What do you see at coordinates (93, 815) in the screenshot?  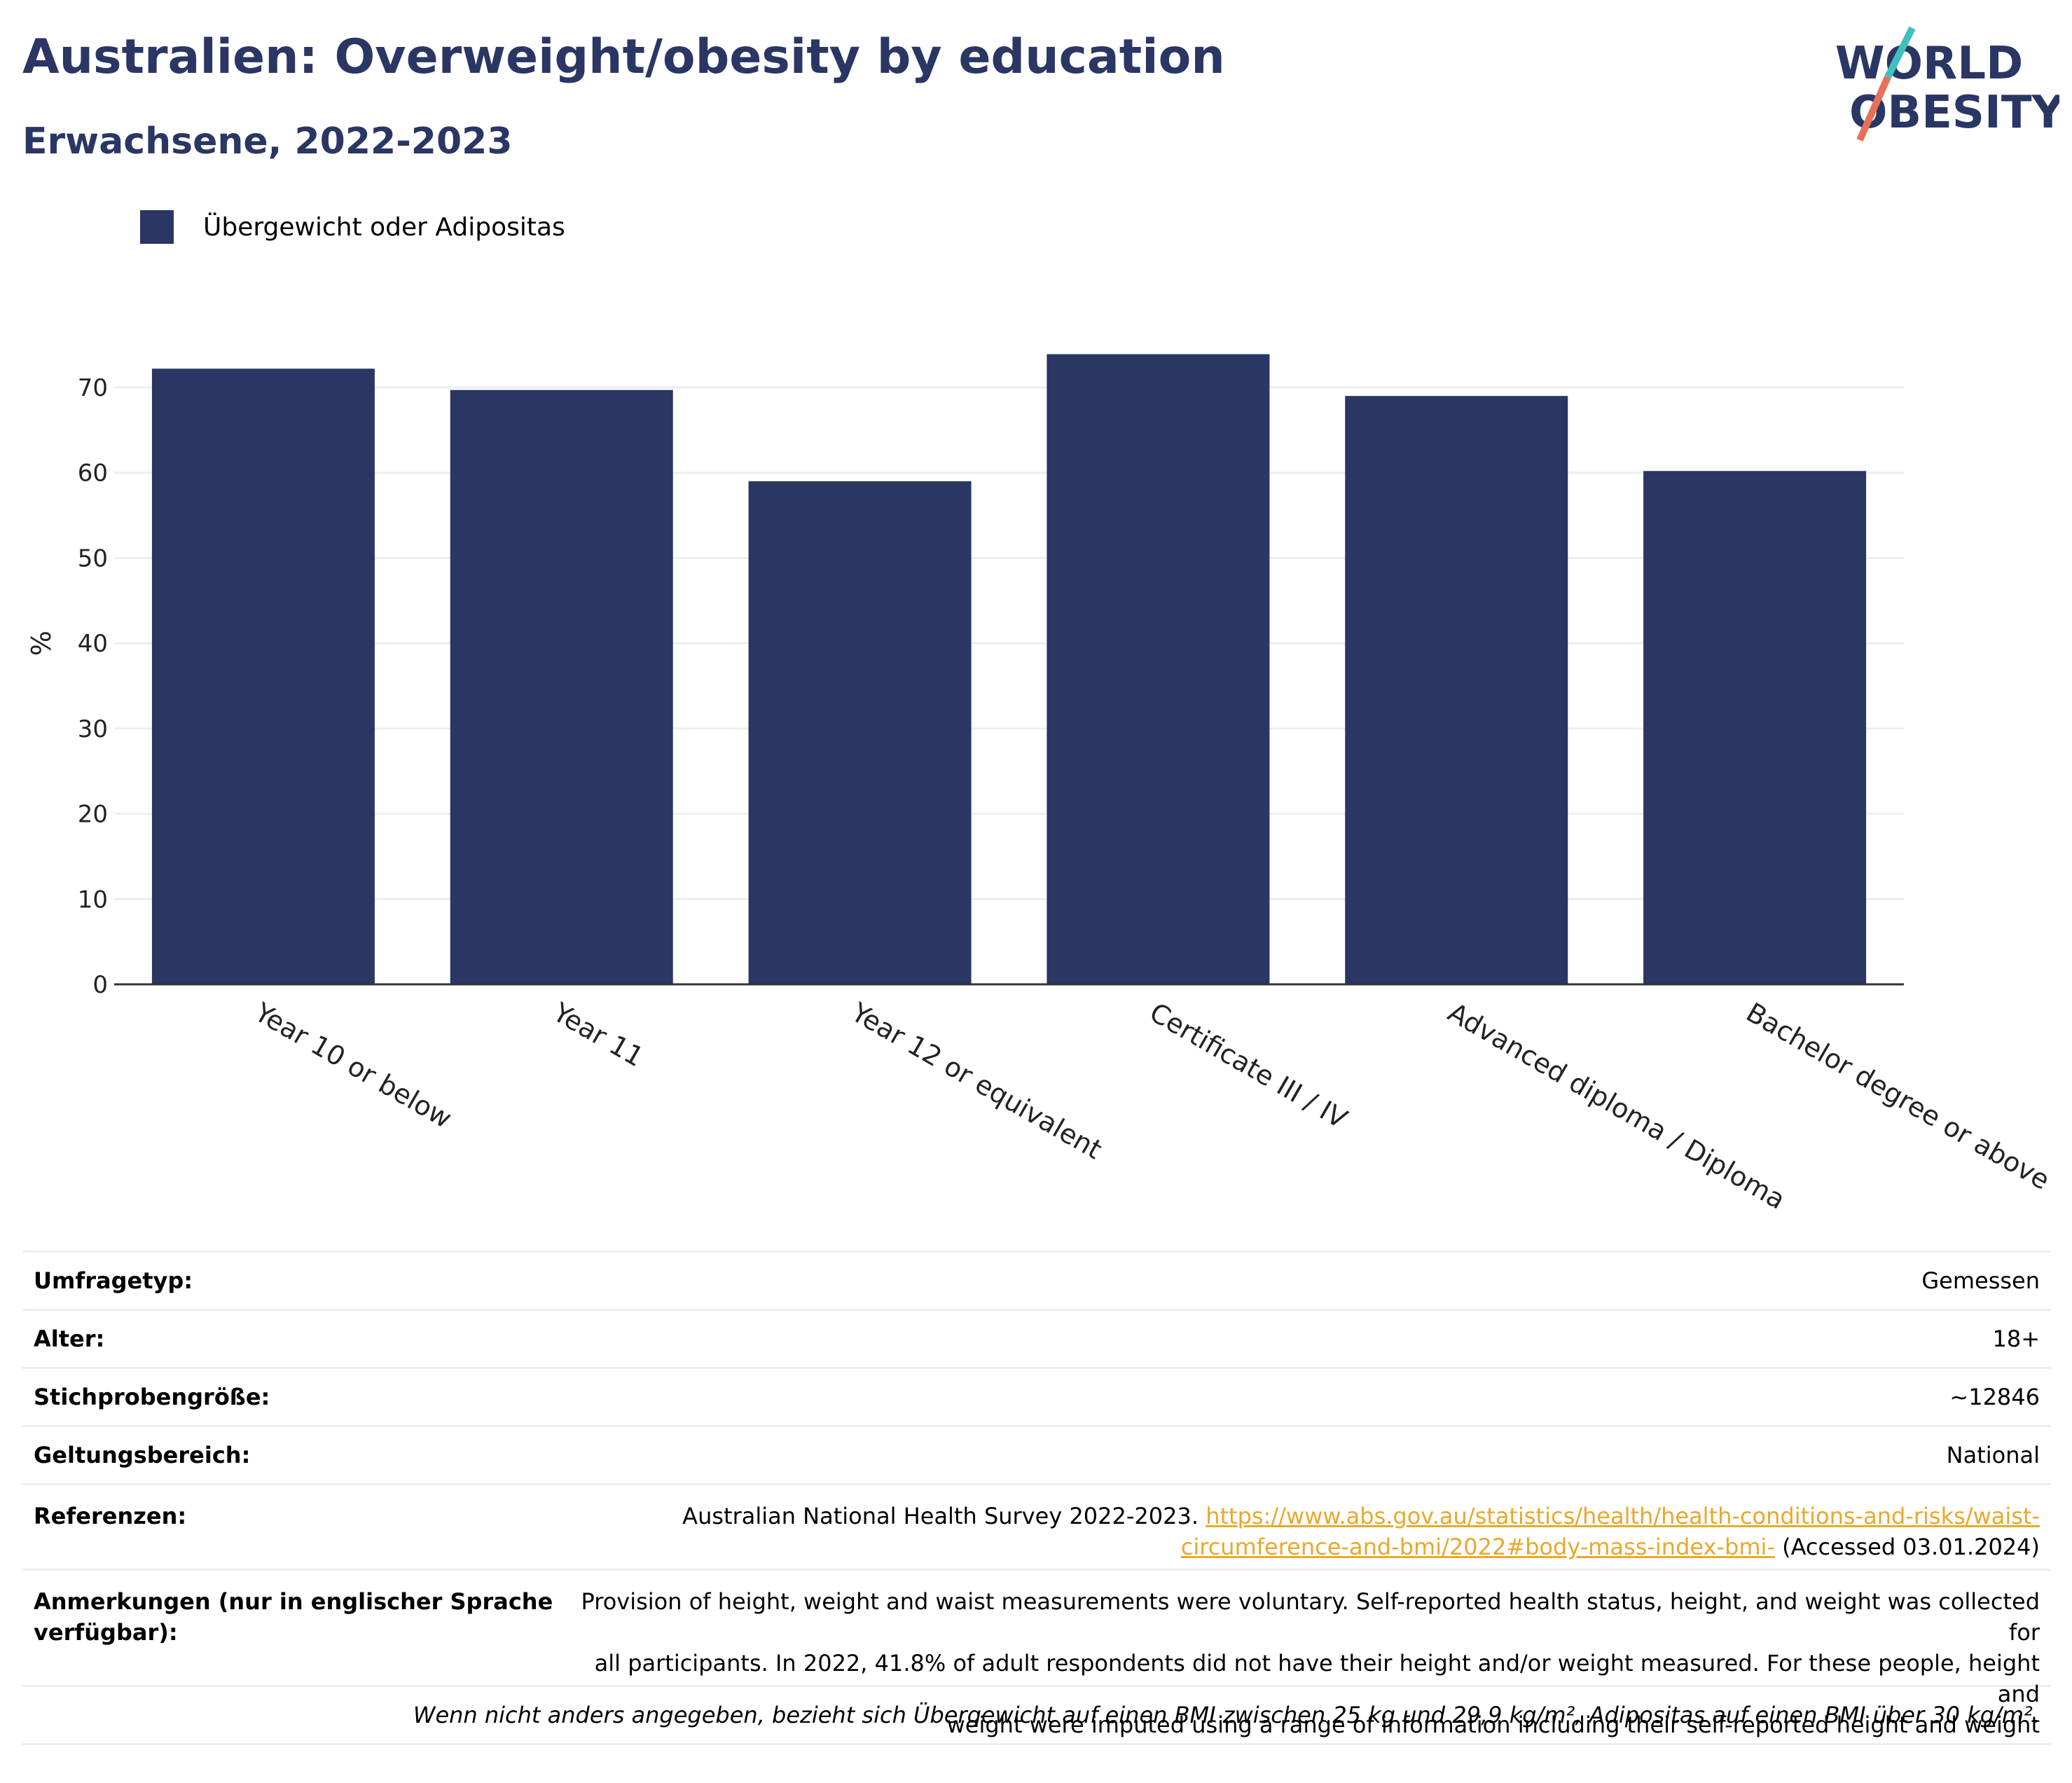 I see `y-tick-label: 20` at bounding box center [93, 815].